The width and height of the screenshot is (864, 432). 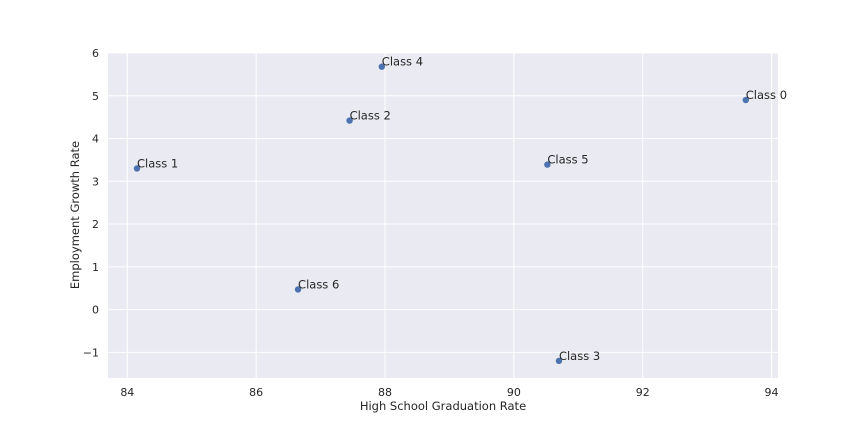 What do you see at coordinates (370, 116) in the screenshot?
I see `point-label: Class 2` at bounding box center [370, 116].